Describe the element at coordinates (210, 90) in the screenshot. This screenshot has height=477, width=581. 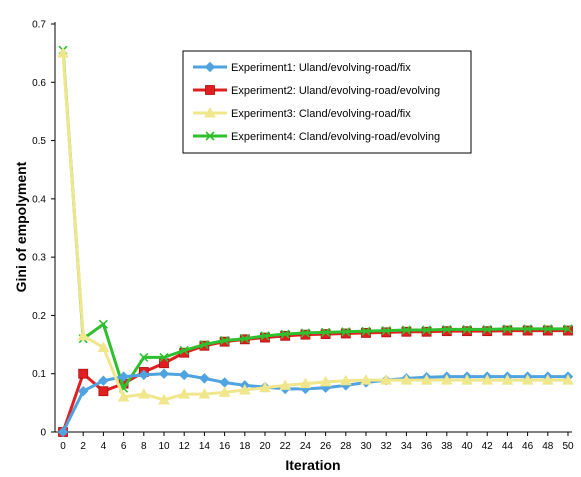
I see `legend-item-2-point` at that location.